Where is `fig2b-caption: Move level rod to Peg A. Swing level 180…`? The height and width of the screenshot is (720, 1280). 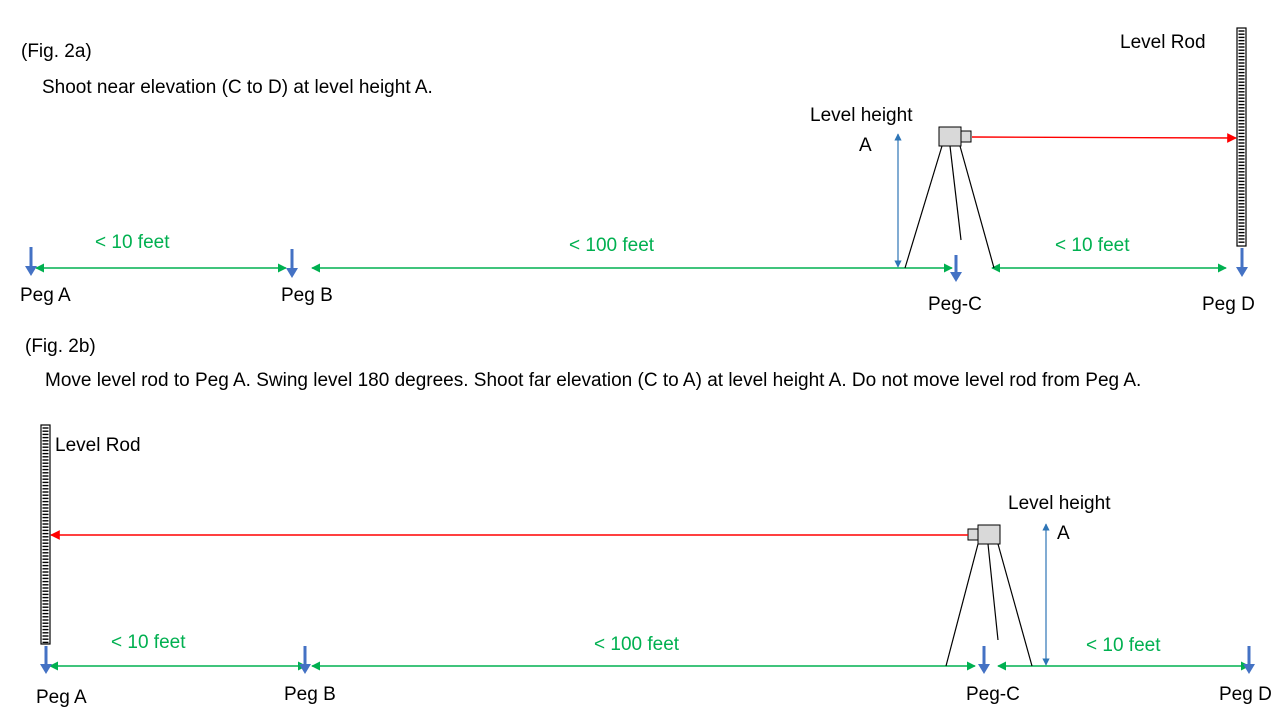 fig2b-caption: Move level rod to Peg A. Swing level 180… is located at coordinates (593, 380).